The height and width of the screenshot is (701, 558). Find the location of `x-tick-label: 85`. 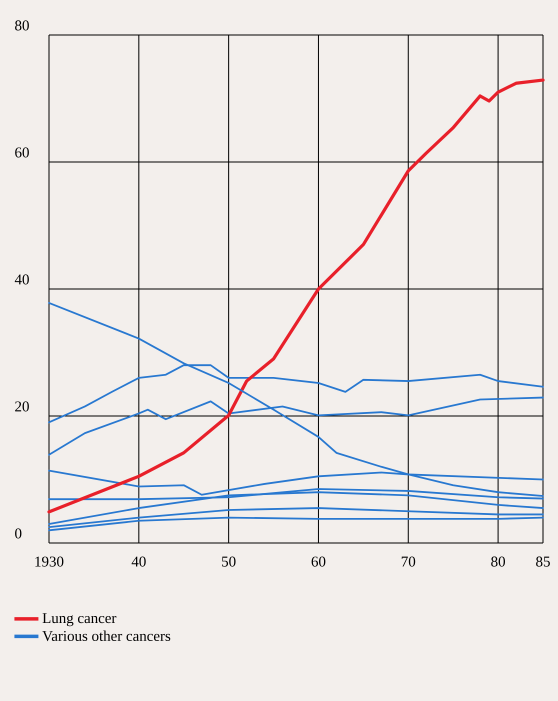

x-tick-label: 85 is located at coordinates (543, 561).